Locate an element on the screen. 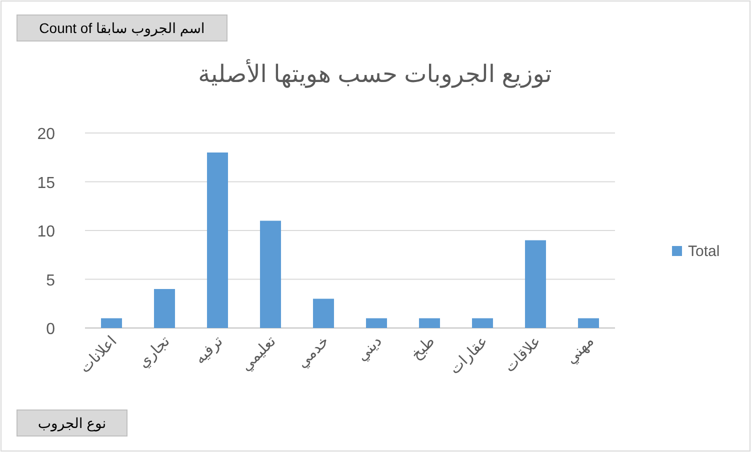  legend-label: Total is located at coordinates (704, 251).